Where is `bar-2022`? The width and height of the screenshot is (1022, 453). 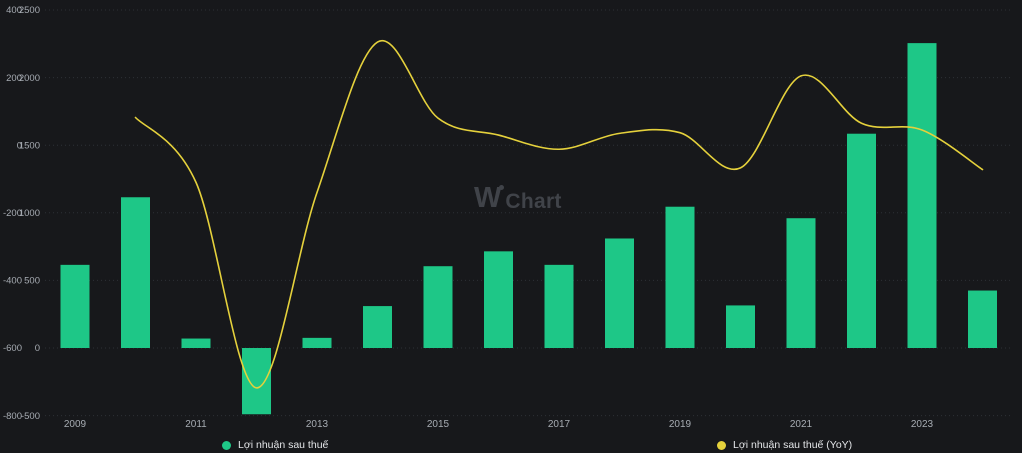
bar-2022 is located at coordinates (861, 240).